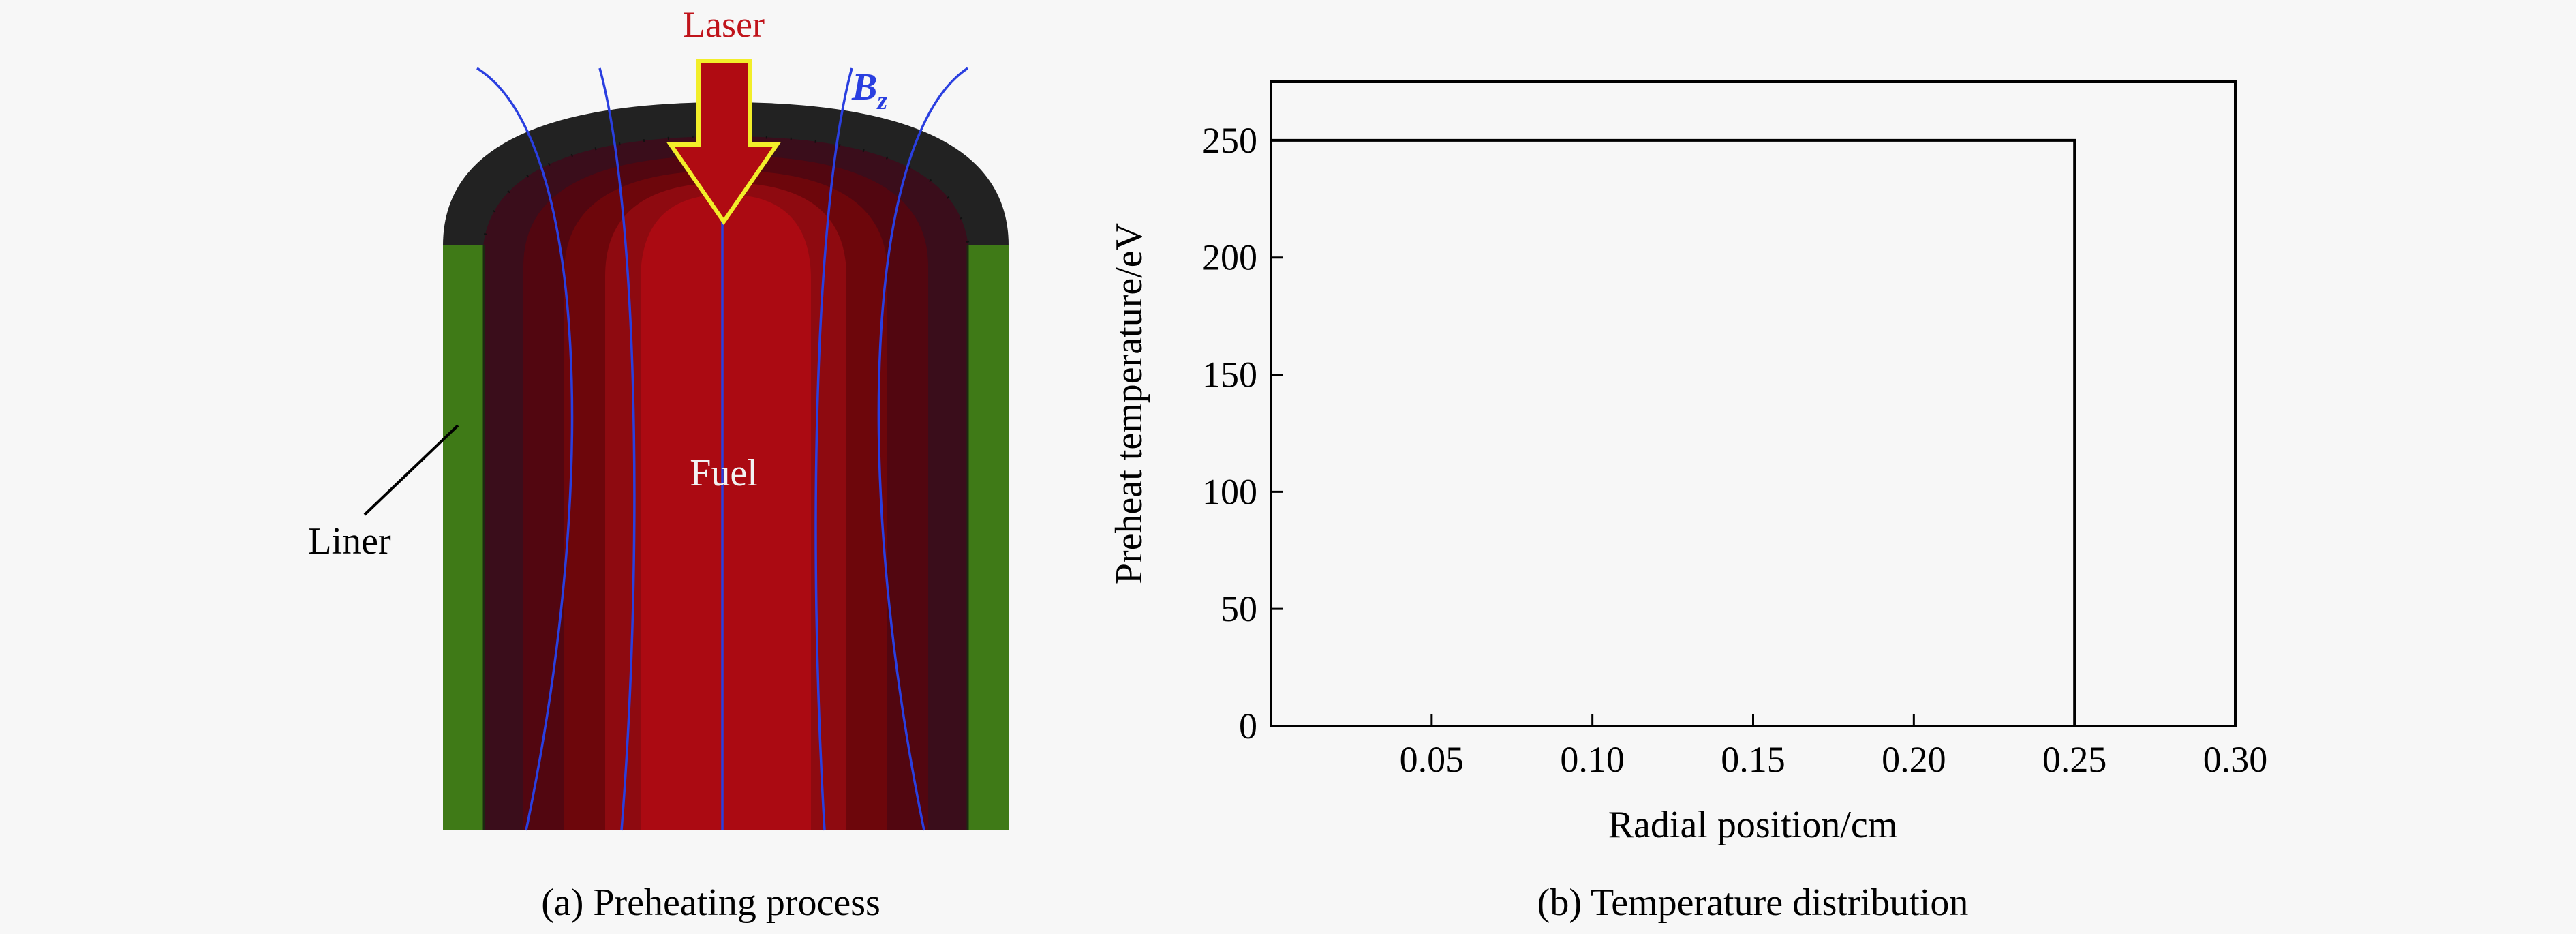 This screenshot has width=2576, height=934. I want to click on fuel-core, so click(726, 512).